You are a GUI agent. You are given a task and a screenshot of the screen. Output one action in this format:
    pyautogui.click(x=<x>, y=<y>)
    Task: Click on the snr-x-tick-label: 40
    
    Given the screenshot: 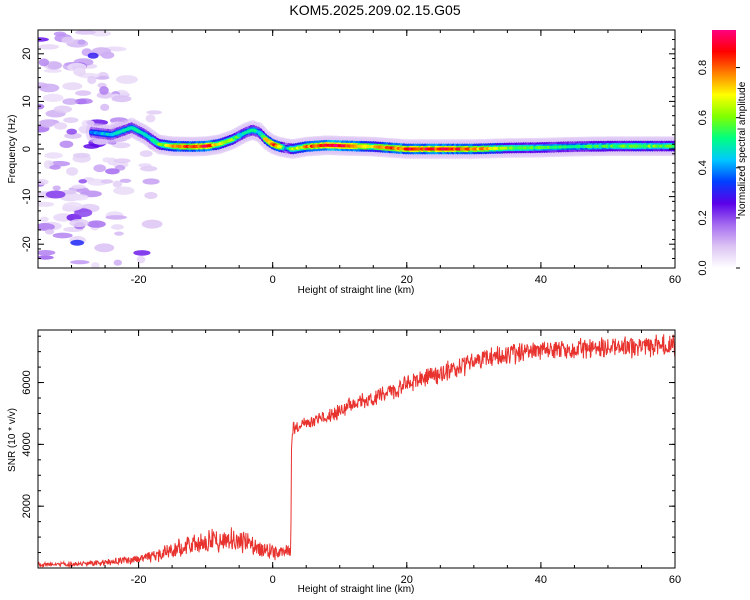 What is the action you would take?
    pyautogui.click(x=541, y=580)
    